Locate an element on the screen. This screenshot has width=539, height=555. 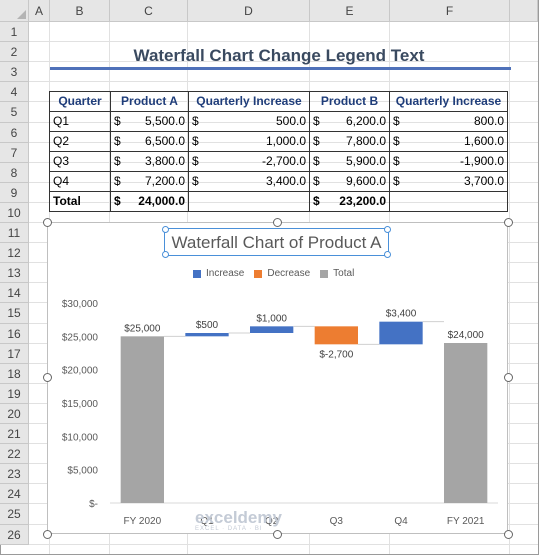
cell-value: 7,200.0 is located at coordinates (164, 181).